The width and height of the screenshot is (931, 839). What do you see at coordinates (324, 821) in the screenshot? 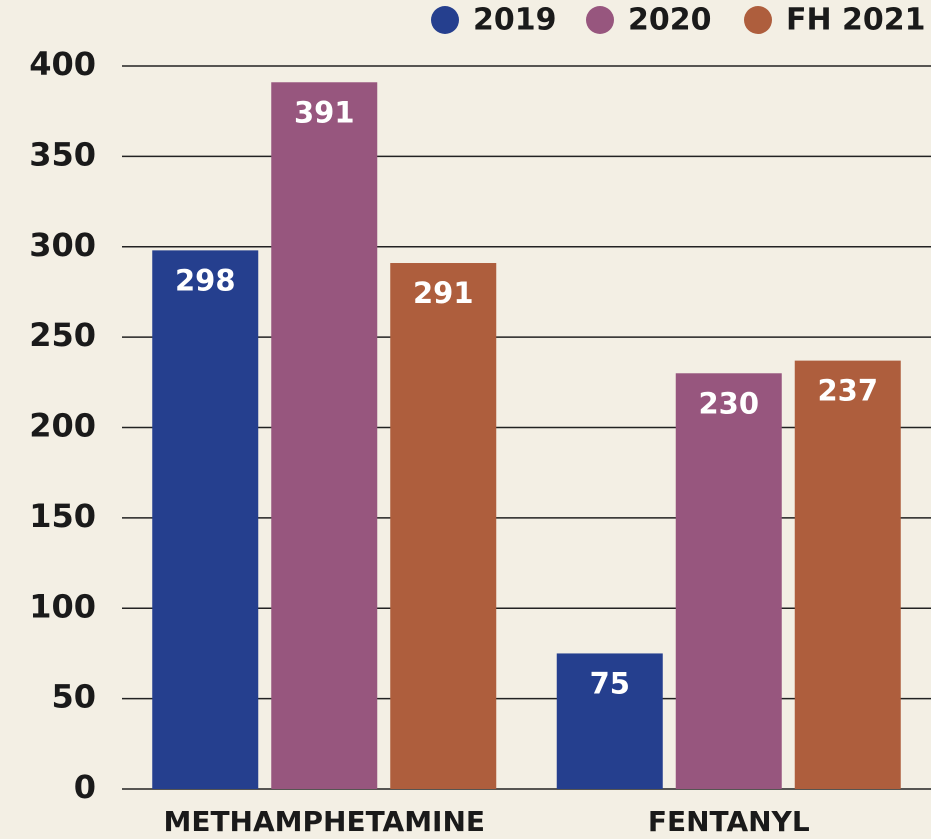
I see `x-tick-label: METHAMPHETAMINE` at bounding box center [324, 821].